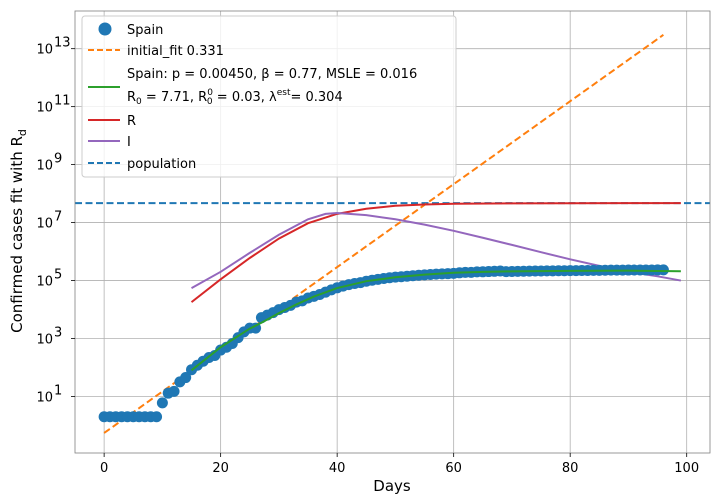 The height and width of the screenshot is (504, 720). I want to click on x-tick-label: 60, so click(453, 468).